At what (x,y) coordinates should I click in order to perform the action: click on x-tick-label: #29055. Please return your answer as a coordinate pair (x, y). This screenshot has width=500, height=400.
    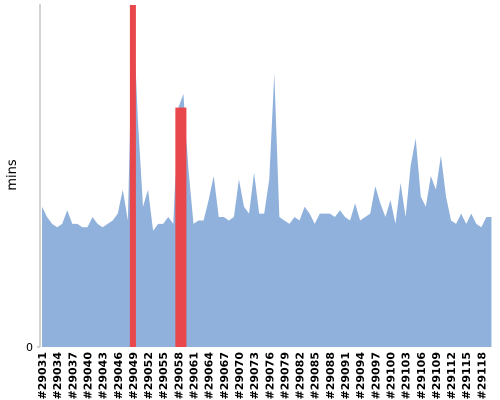
    Looking at the image, I should click on (163, 376).